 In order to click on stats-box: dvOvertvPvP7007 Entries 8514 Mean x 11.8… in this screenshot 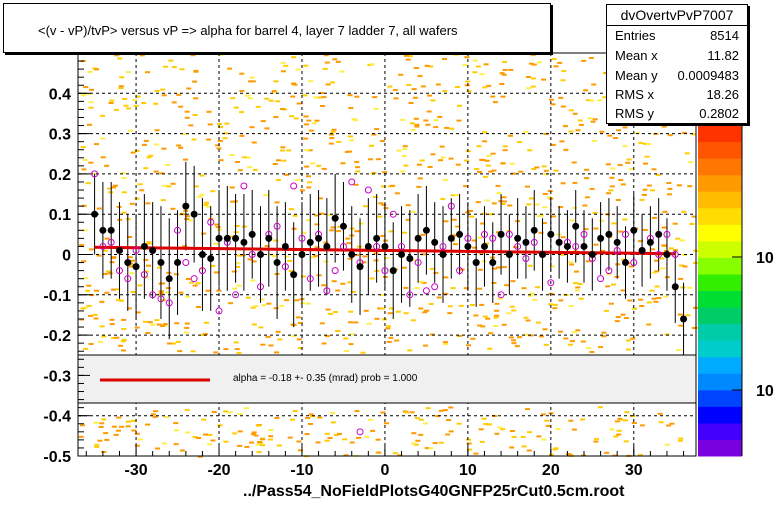, I will do `click(677, 64)`.